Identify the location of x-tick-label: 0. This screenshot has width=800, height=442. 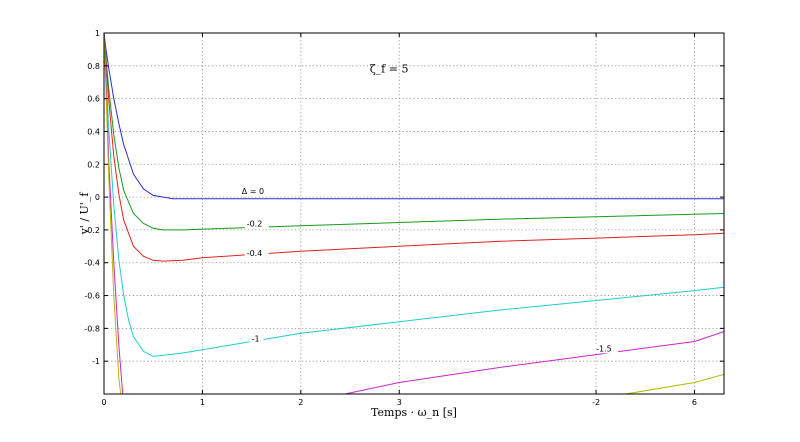
(103, 402).